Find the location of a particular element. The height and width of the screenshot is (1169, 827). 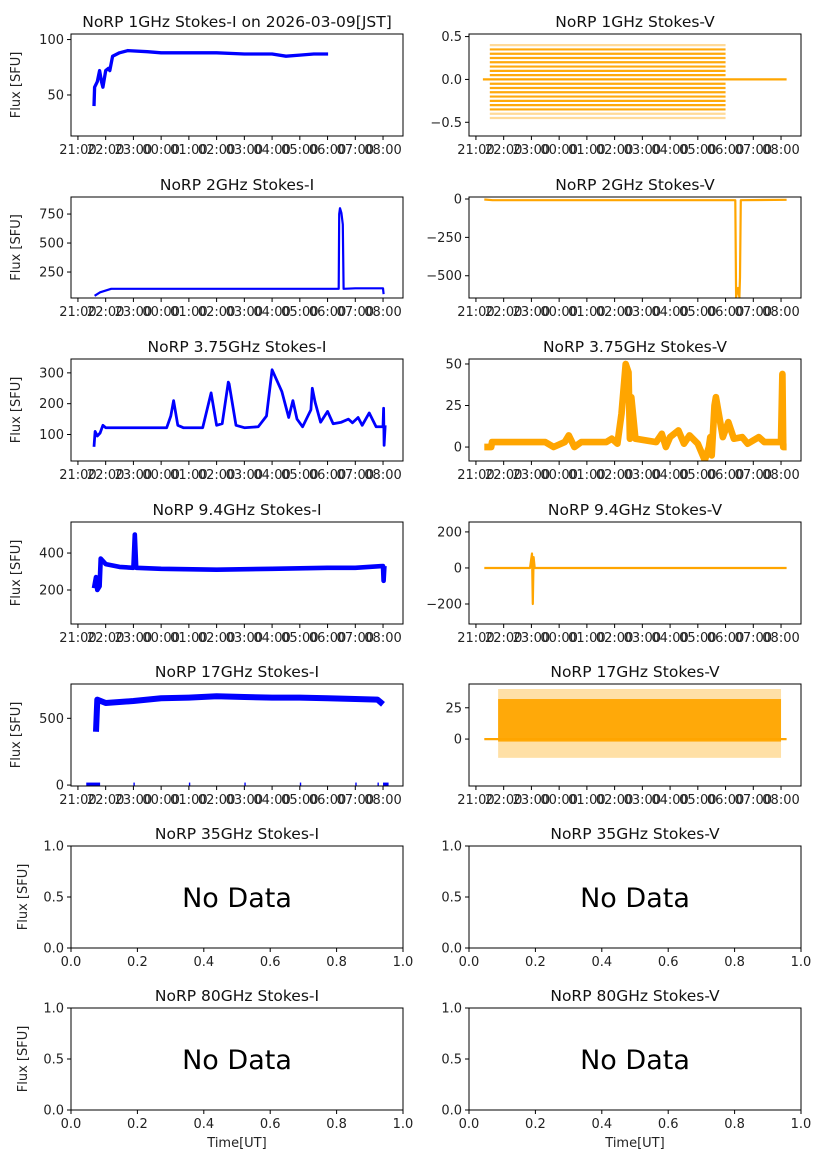

no-data-text: No Data is located at coordinates (237, 898).